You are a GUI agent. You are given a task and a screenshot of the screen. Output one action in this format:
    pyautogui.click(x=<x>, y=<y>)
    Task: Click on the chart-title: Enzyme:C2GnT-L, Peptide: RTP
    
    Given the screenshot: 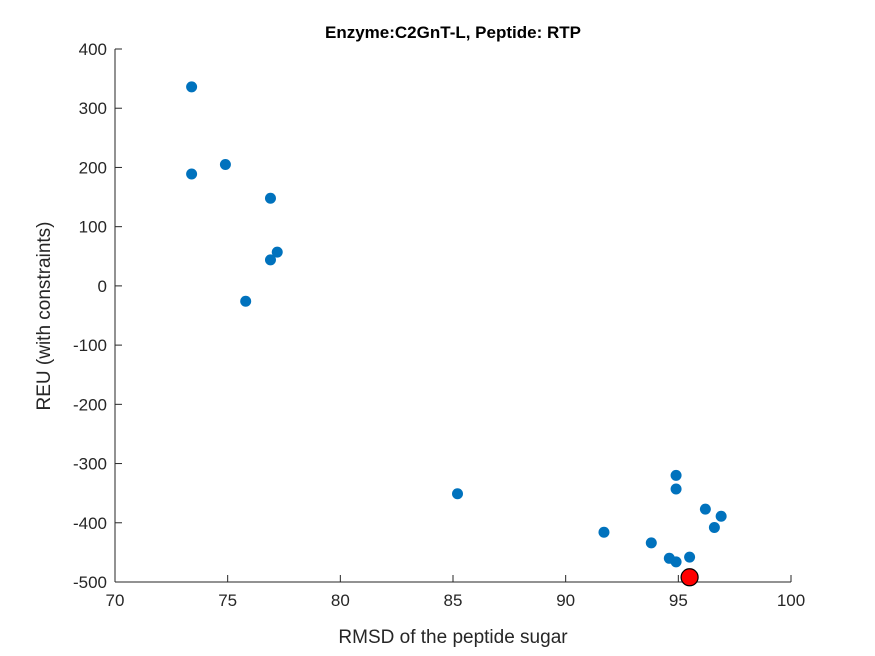 What is the action you would take?
    pyautogui.click(x=453, y=32)
    